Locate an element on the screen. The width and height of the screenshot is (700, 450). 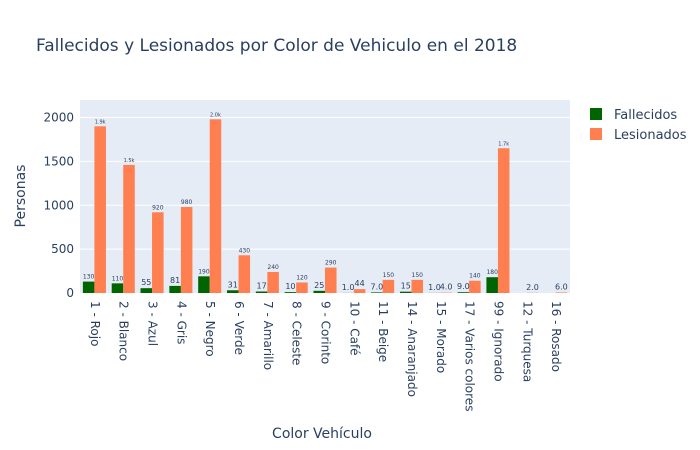
y-tick-label: 1000 is located at coordinates (58, 205).